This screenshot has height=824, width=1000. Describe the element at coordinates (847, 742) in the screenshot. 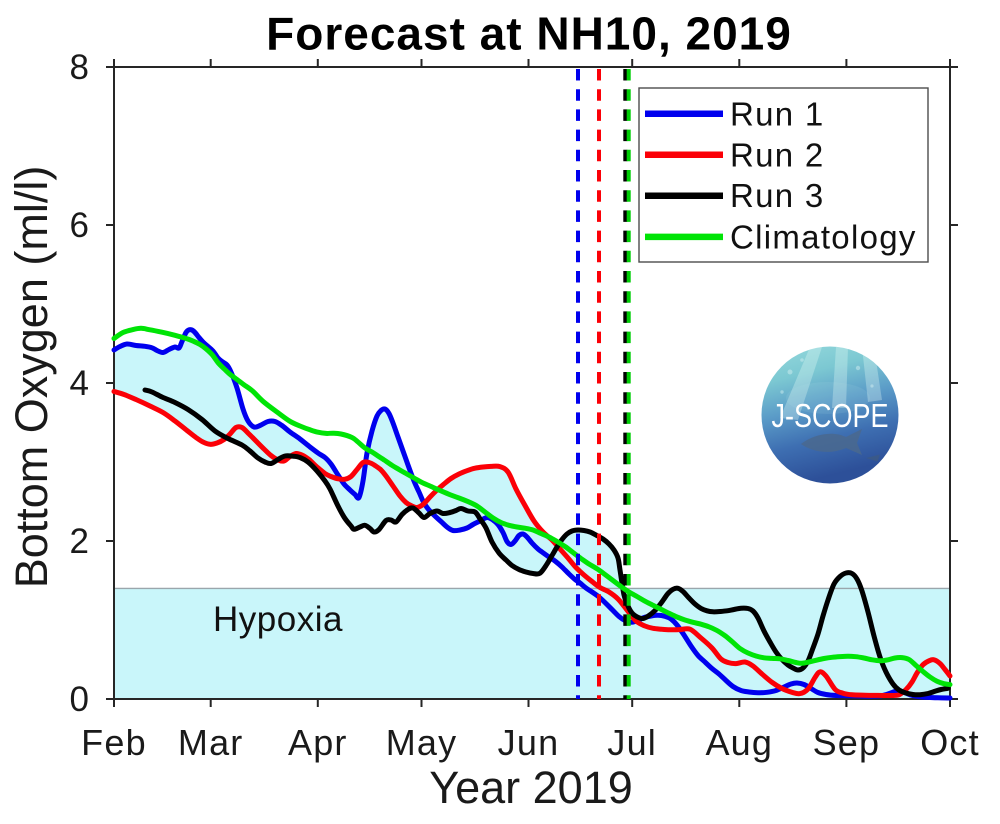

I see `svg-text: Sep` at that location.